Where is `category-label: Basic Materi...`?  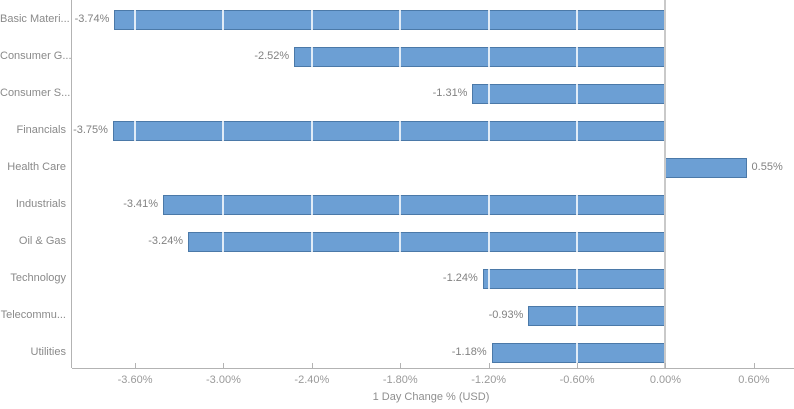 category-label: Basic Materi... is located at coordinates (35, 19).